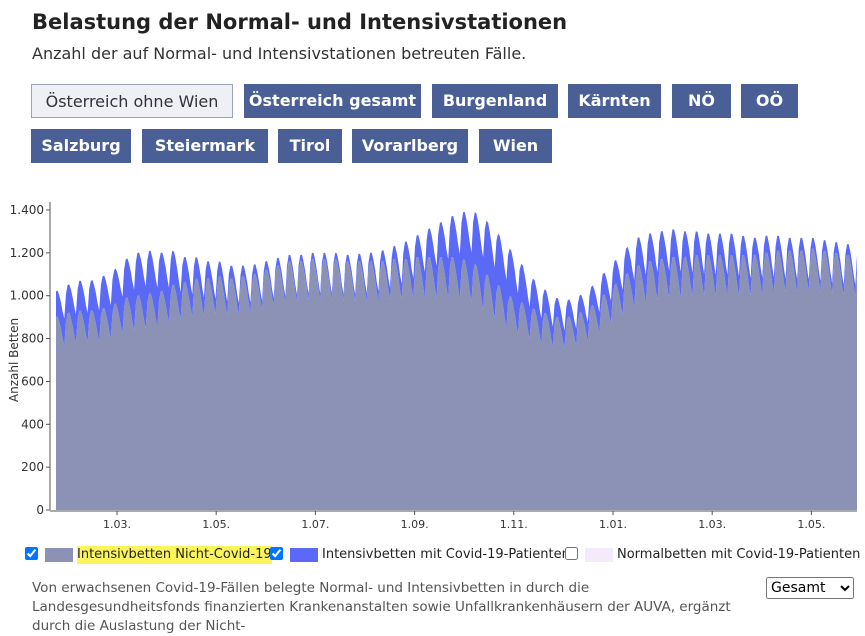 This screenshot has height=636, width=865. Describe the element at coordinates (614, 101) in the screenshot. I see `region-button-kaernten: Kärnten` at that location.